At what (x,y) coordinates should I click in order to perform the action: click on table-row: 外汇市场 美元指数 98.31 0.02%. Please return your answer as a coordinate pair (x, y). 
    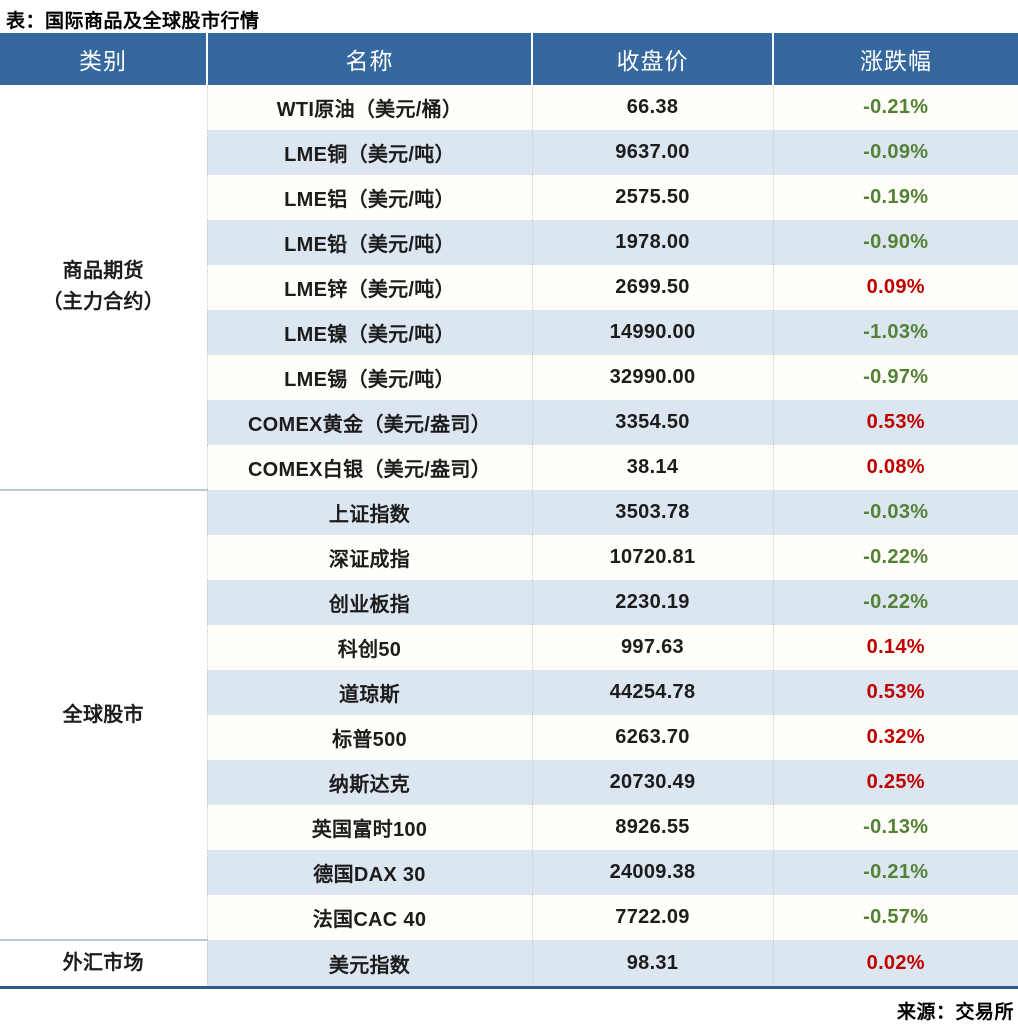
    Looking at the image, I should click on (509, 964).